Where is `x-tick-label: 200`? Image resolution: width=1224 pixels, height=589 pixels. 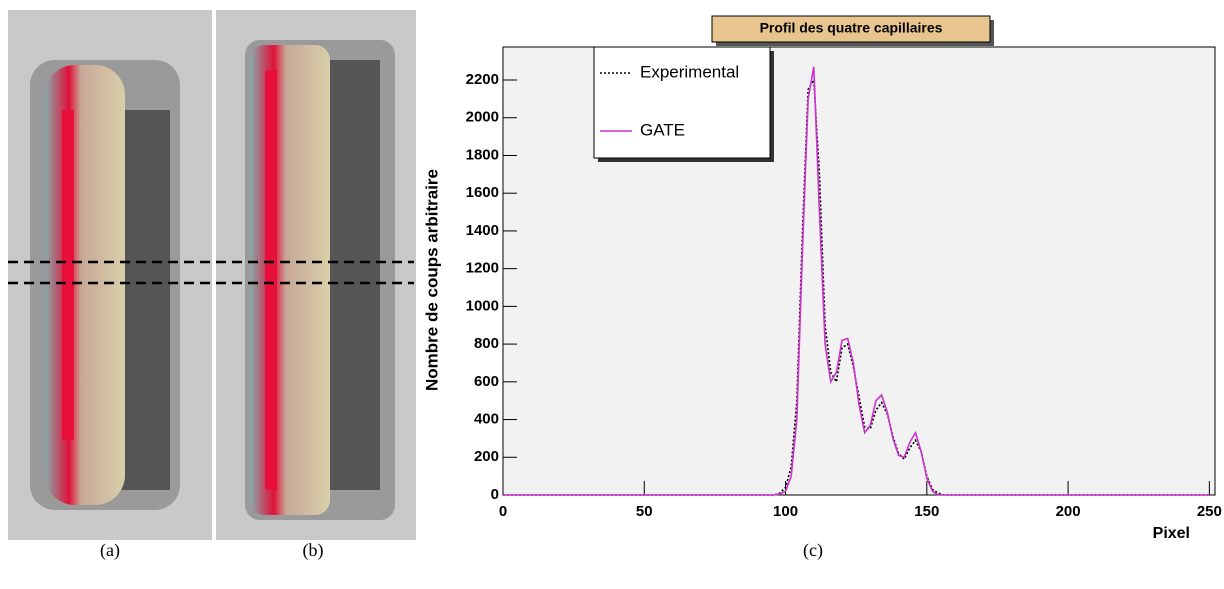
x-tick-label: 200 is located at coordinates (1068, 511).